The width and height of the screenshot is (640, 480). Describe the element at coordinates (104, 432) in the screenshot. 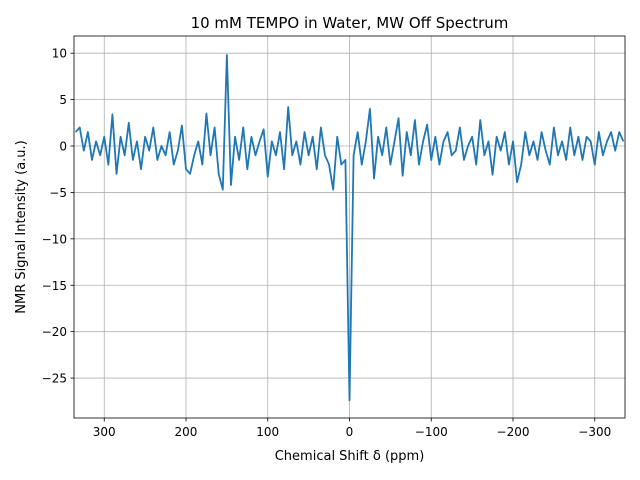

I see `x-tick-label: 300` at that location.